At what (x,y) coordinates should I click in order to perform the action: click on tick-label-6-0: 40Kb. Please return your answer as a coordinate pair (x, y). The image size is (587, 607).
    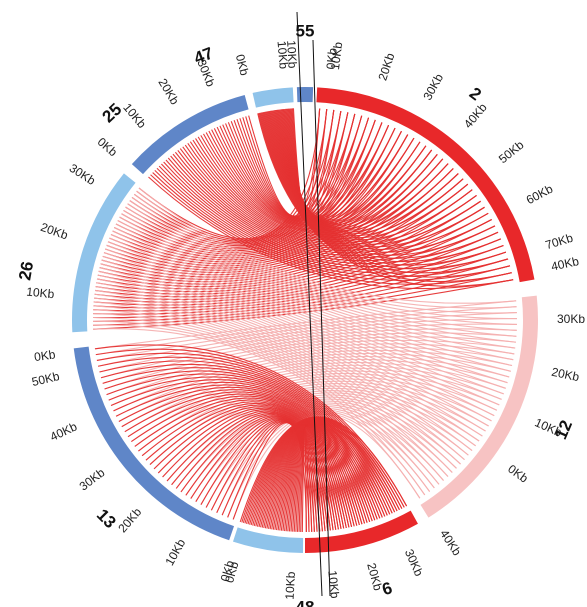
    Looking at the image, I should click on (450, 542).